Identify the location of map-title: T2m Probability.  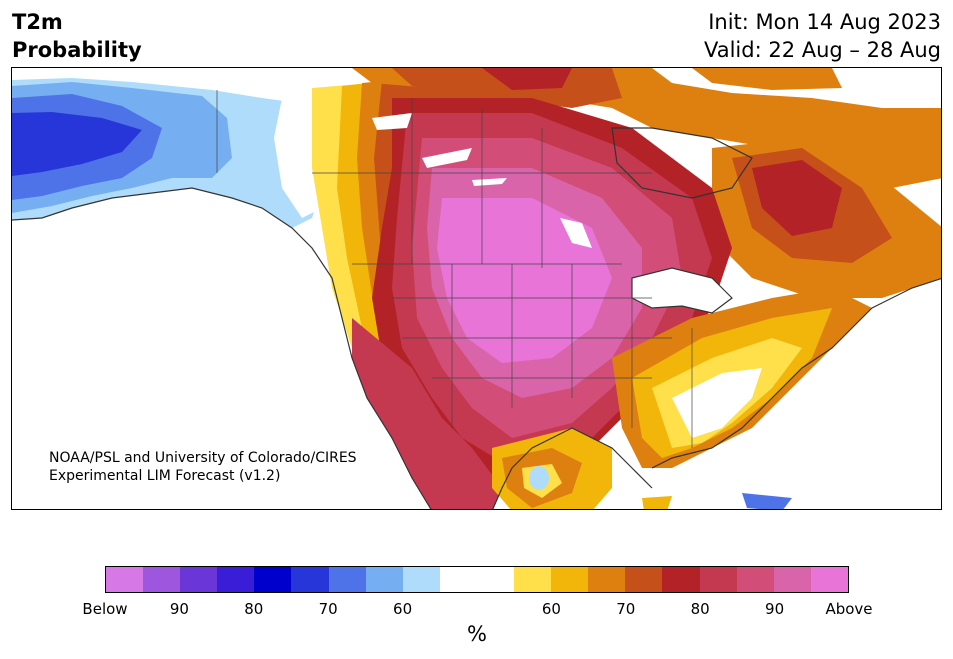
(77, 36).